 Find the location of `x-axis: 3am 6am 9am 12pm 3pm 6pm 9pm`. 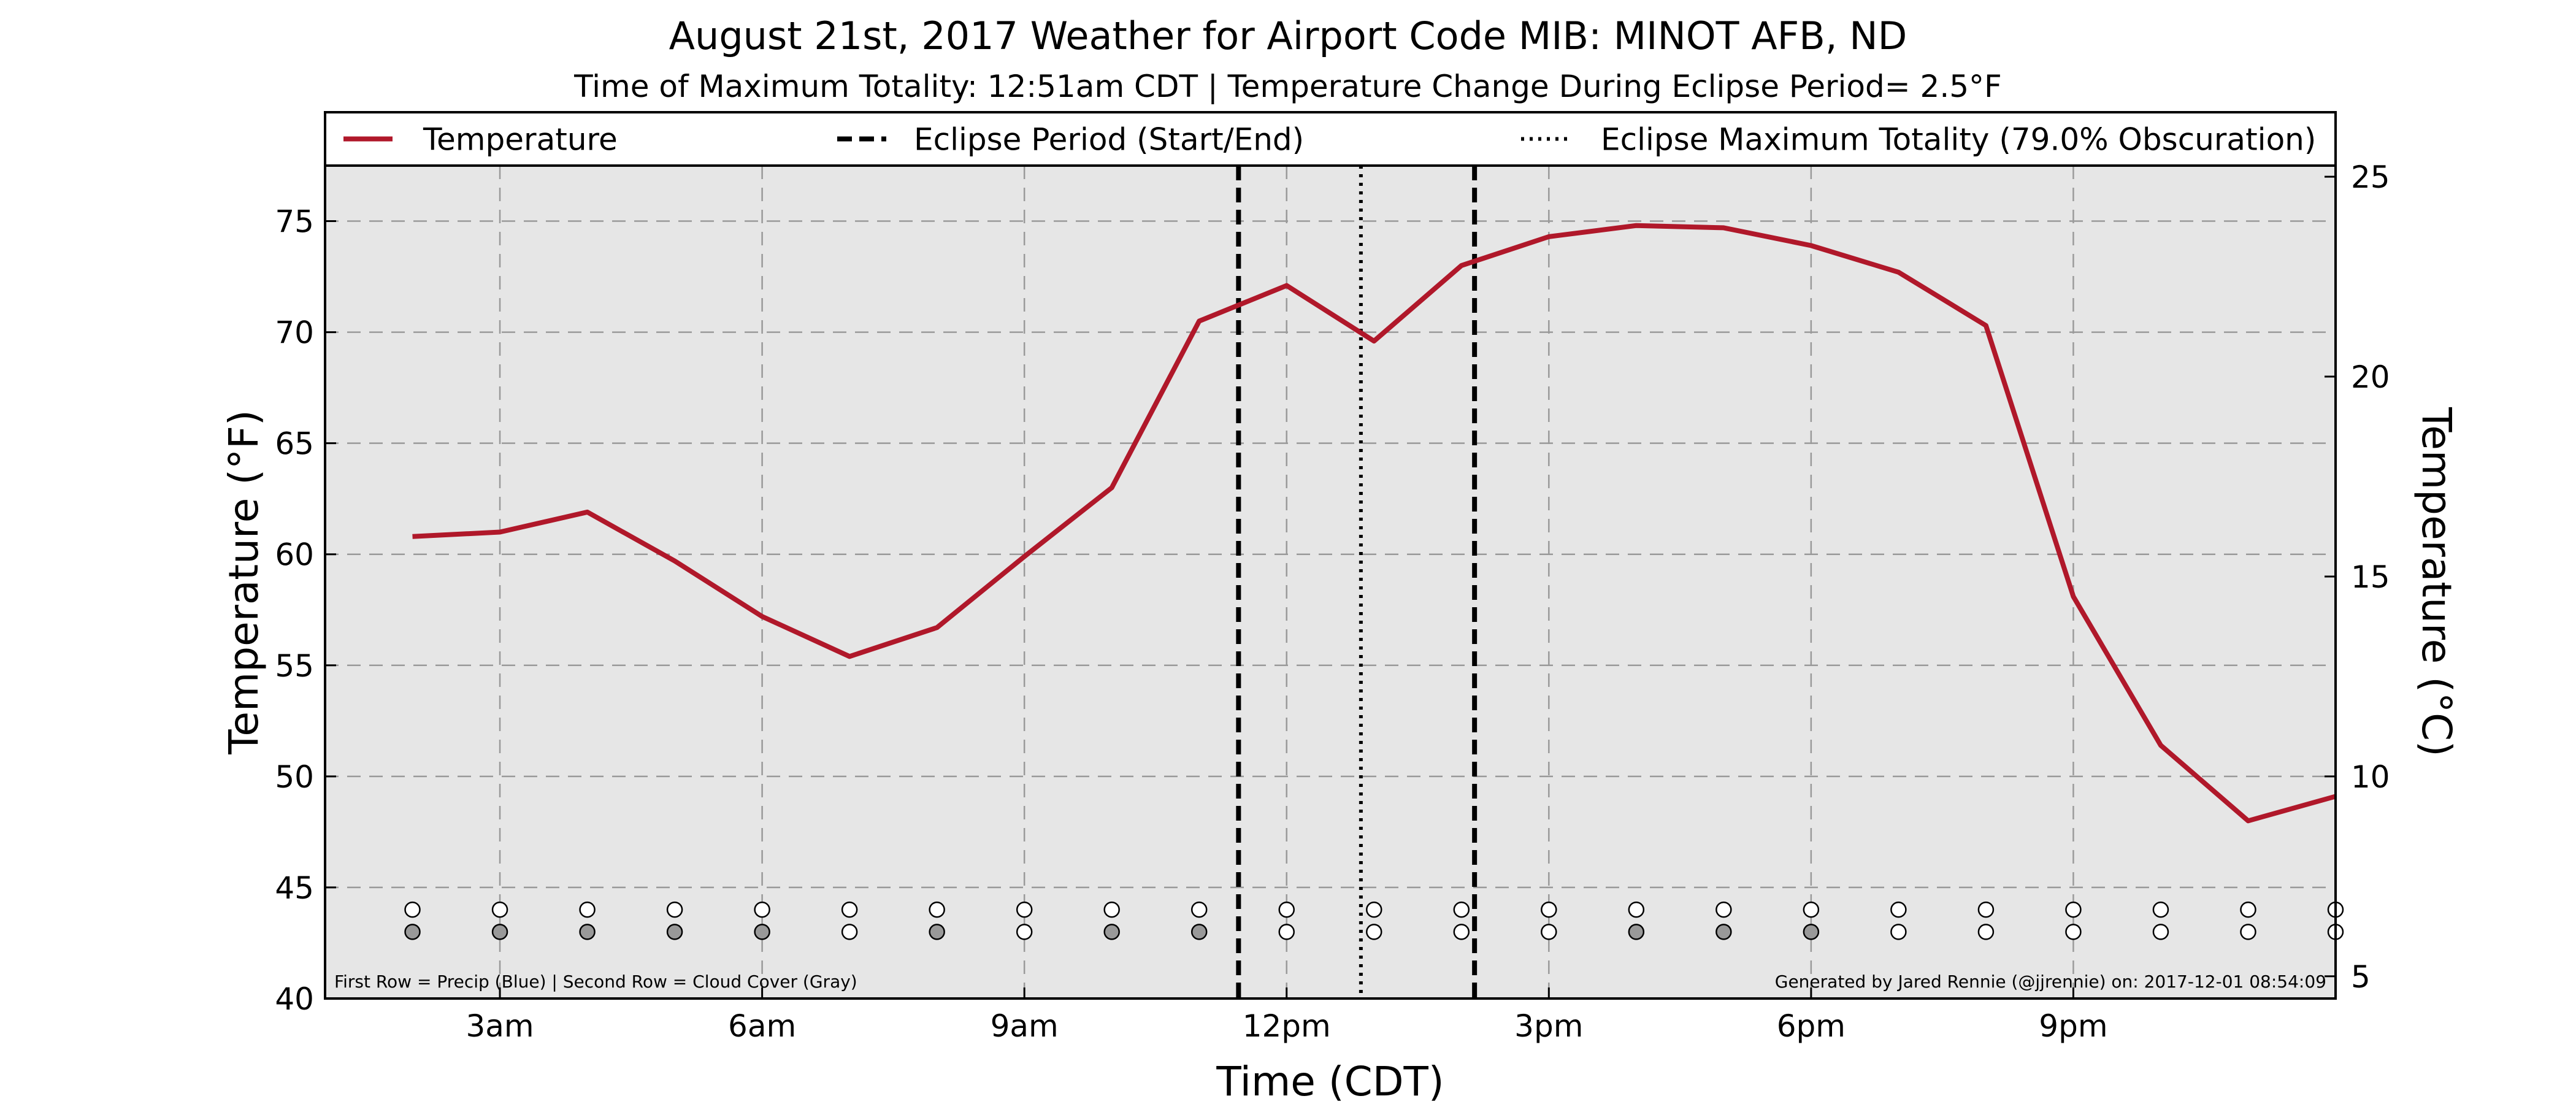

x-axis: 3am 6am 9am 12pm 3pm 6pm 9pm is located at coordinates (1287, 1015).